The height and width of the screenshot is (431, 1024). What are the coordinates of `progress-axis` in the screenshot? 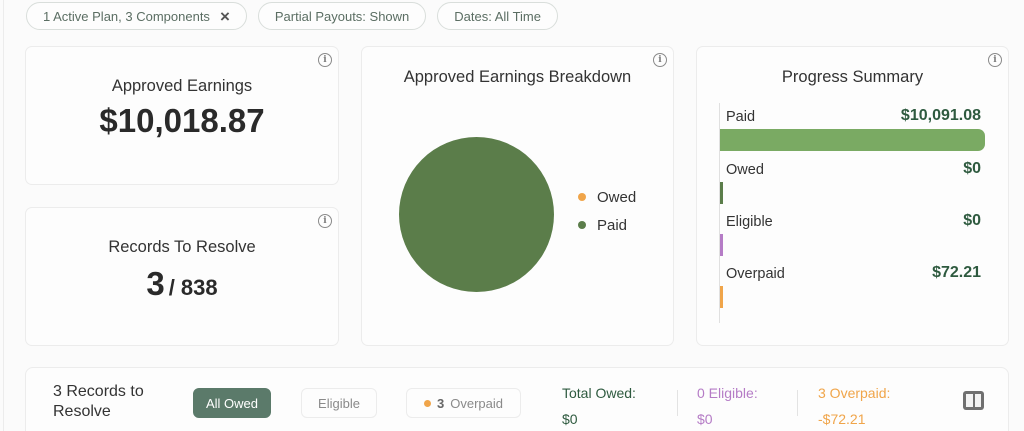 It's located at (719, 213).